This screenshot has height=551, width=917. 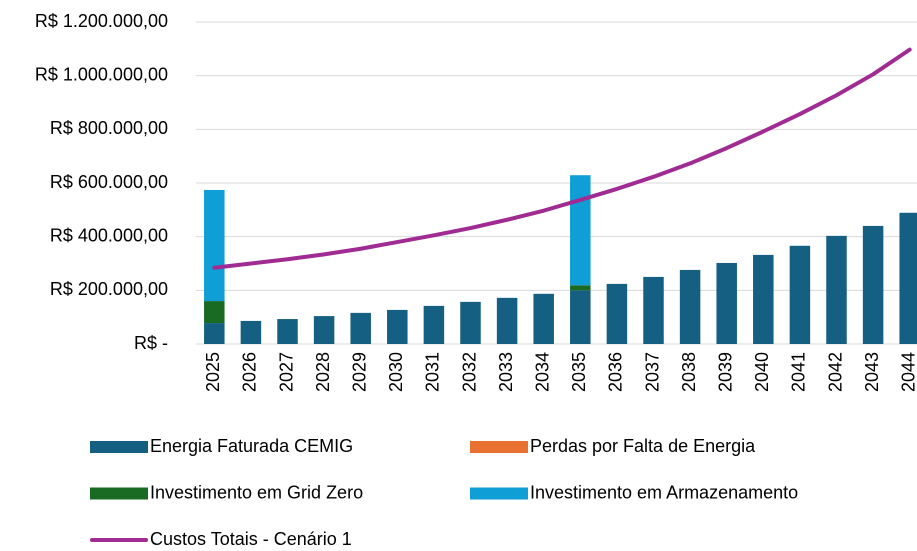 What do you see at coordinates (652, 372) in the screenshot?
I see `x-tick-label: 2037` at bounding box center [652, 372].